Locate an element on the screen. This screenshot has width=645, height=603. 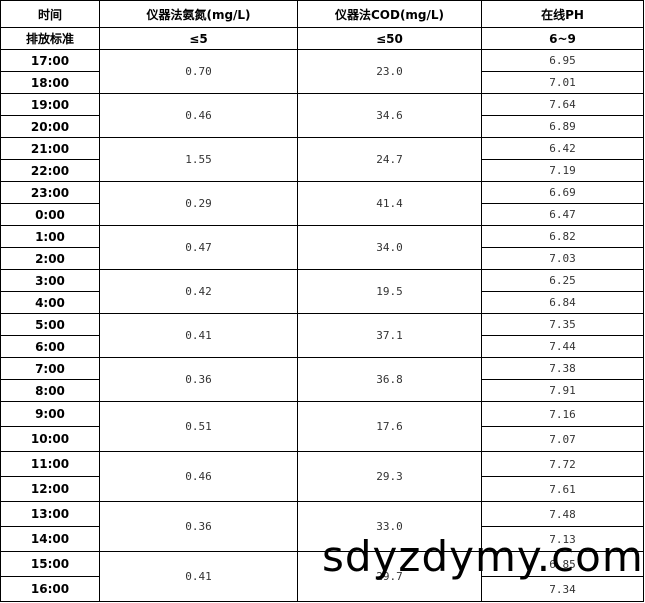
data-row: 10:00 7.07 is located at coordinates (322, 439).